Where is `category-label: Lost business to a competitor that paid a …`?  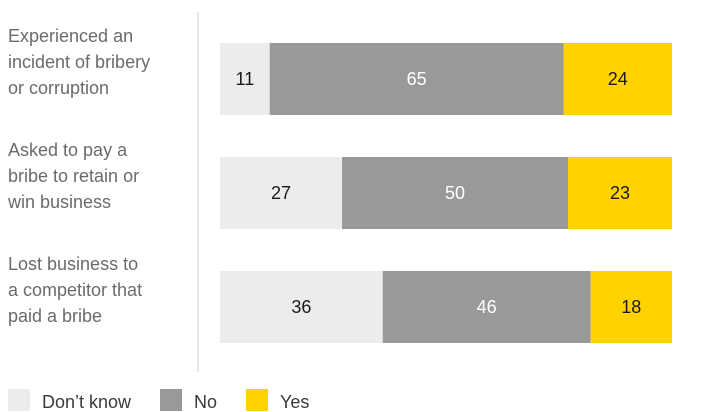 category-label: Lost business to a competitor that paid a … is located at coordinates (75, 290).